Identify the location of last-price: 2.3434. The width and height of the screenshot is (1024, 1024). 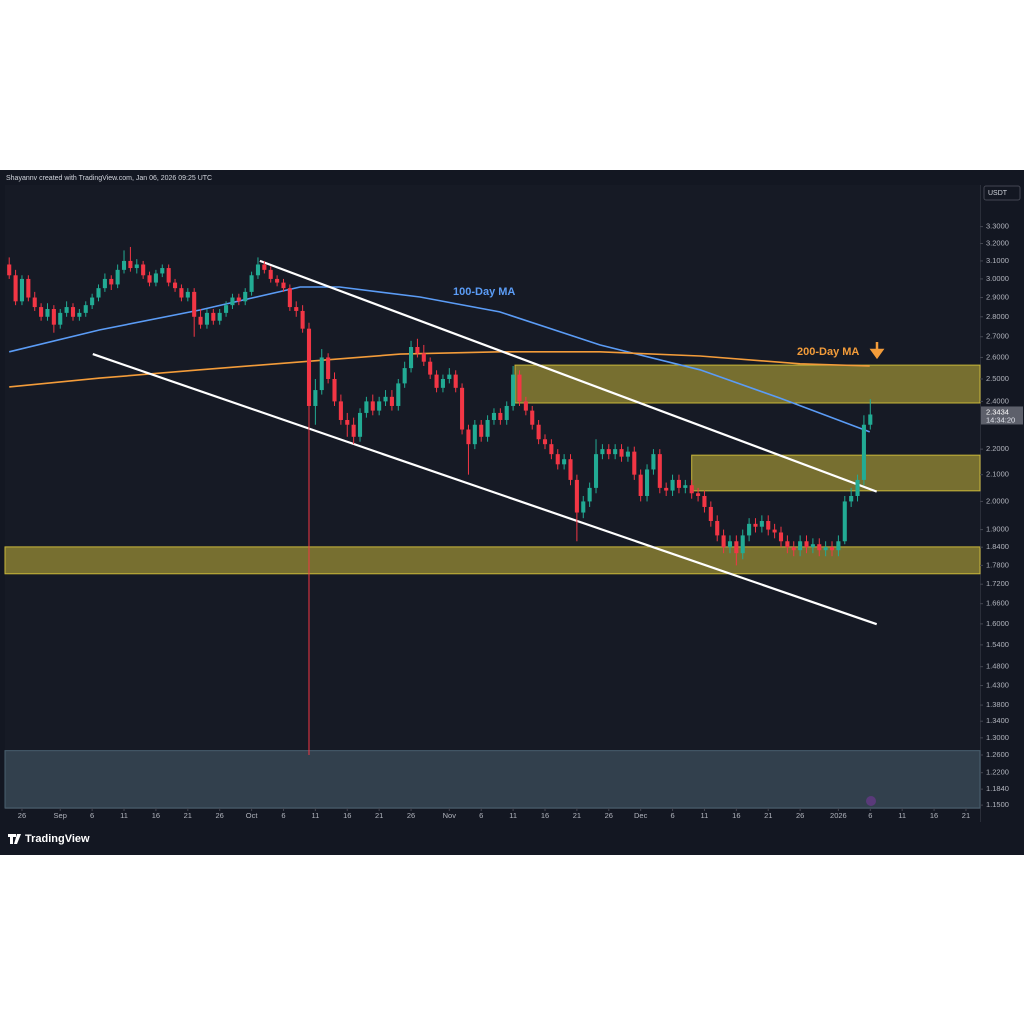
(997, 411).